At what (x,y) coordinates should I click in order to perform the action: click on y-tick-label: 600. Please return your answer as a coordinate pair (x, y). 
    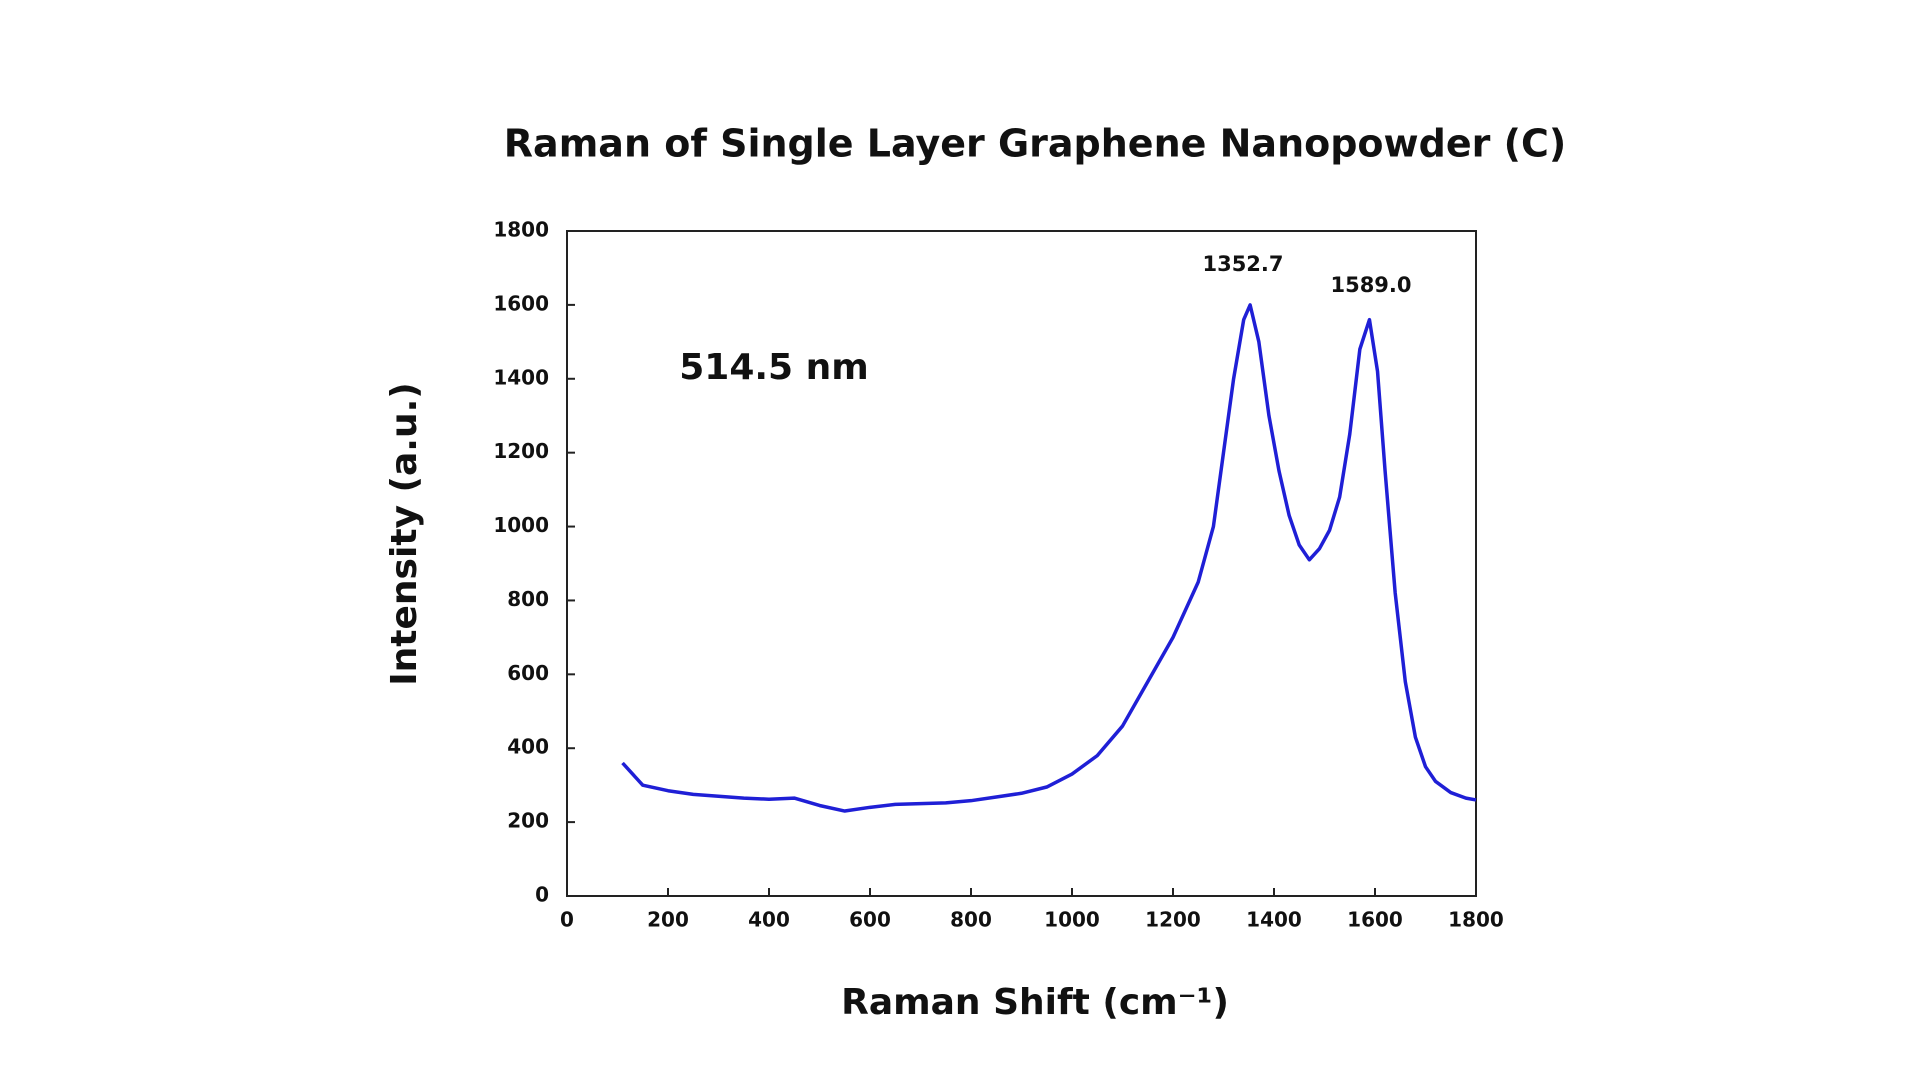
    Looking at the image, I should click on (528, 673).